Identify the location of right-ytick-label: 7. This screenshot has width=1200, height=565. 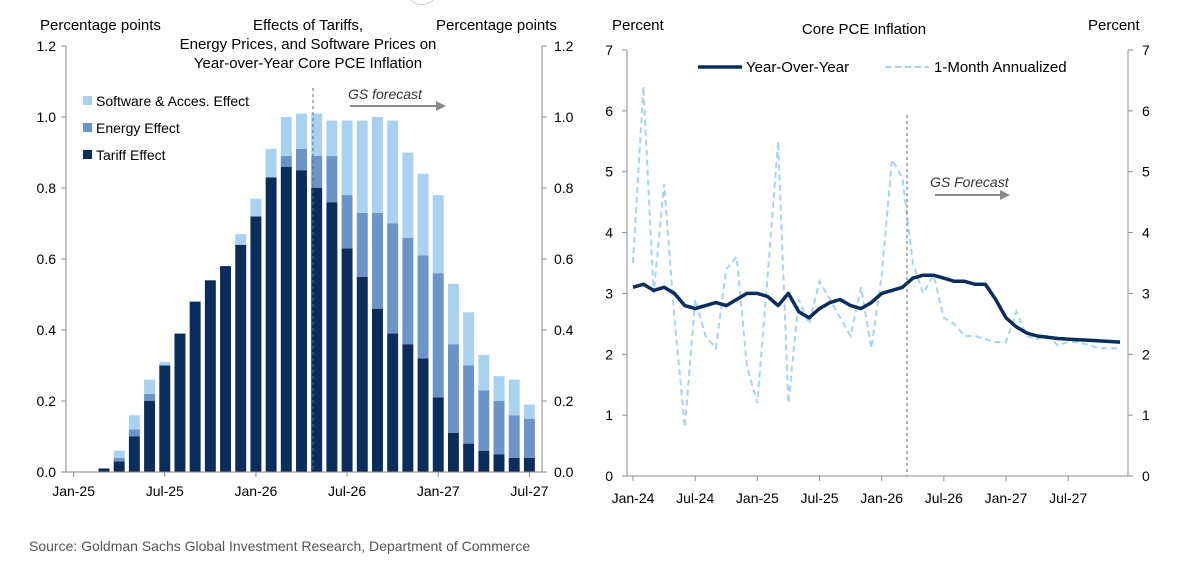
(609, 50).